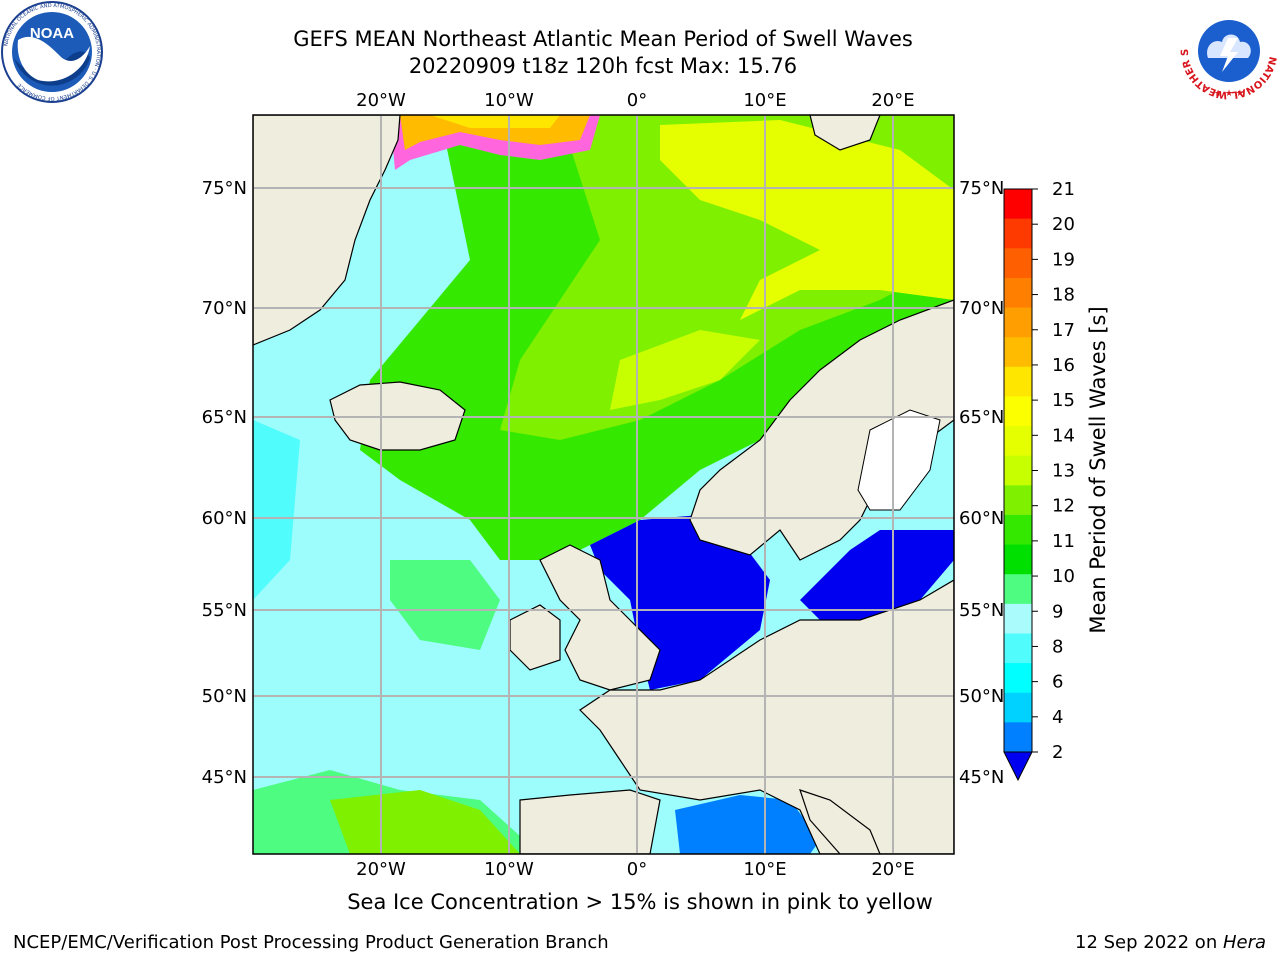  What do you see at coordinates (892, 100) in the screenshot?
I see `lon-label-top: 20°E` at bounding box center [892, 100].